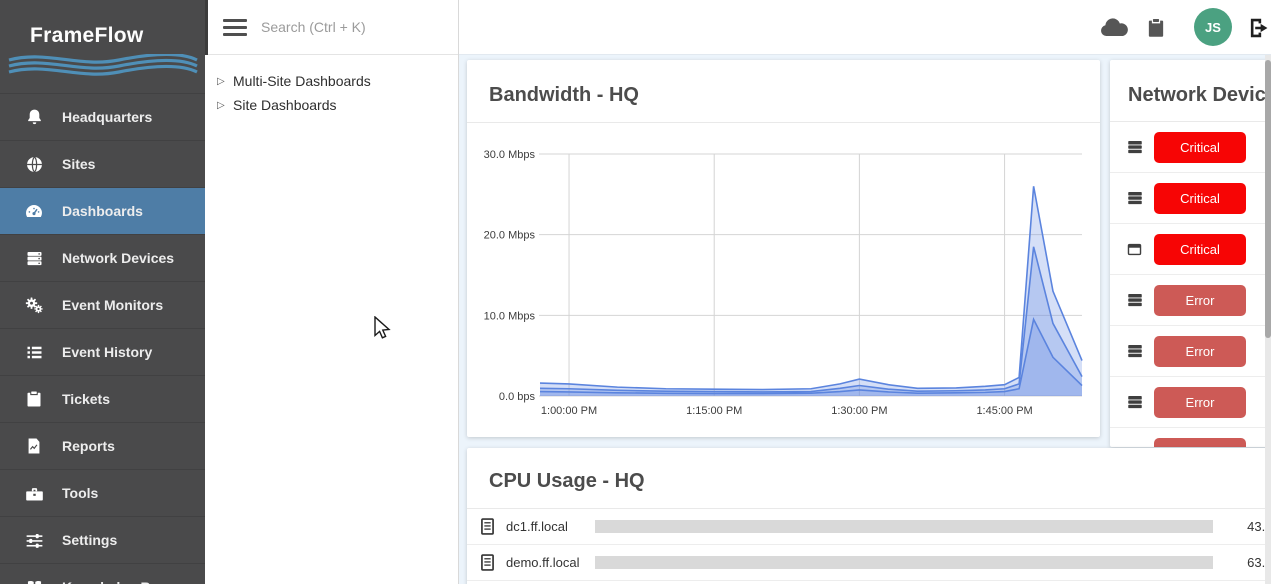 This screenshot has width=1271, height=584. I want to click on sidebar-item-sites: Sites, so click(102, 163).